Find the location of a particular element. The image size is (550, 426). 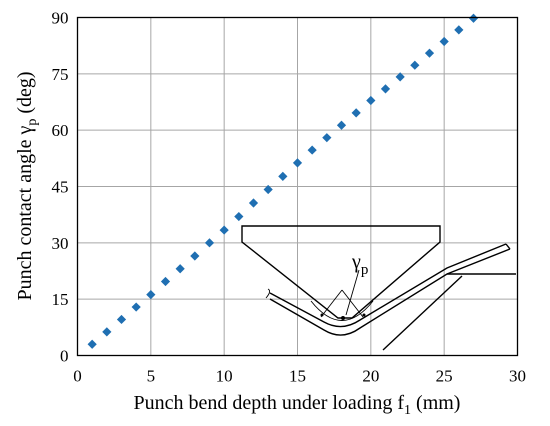

inset-contact-point-right is located at coordinates (364, 315).